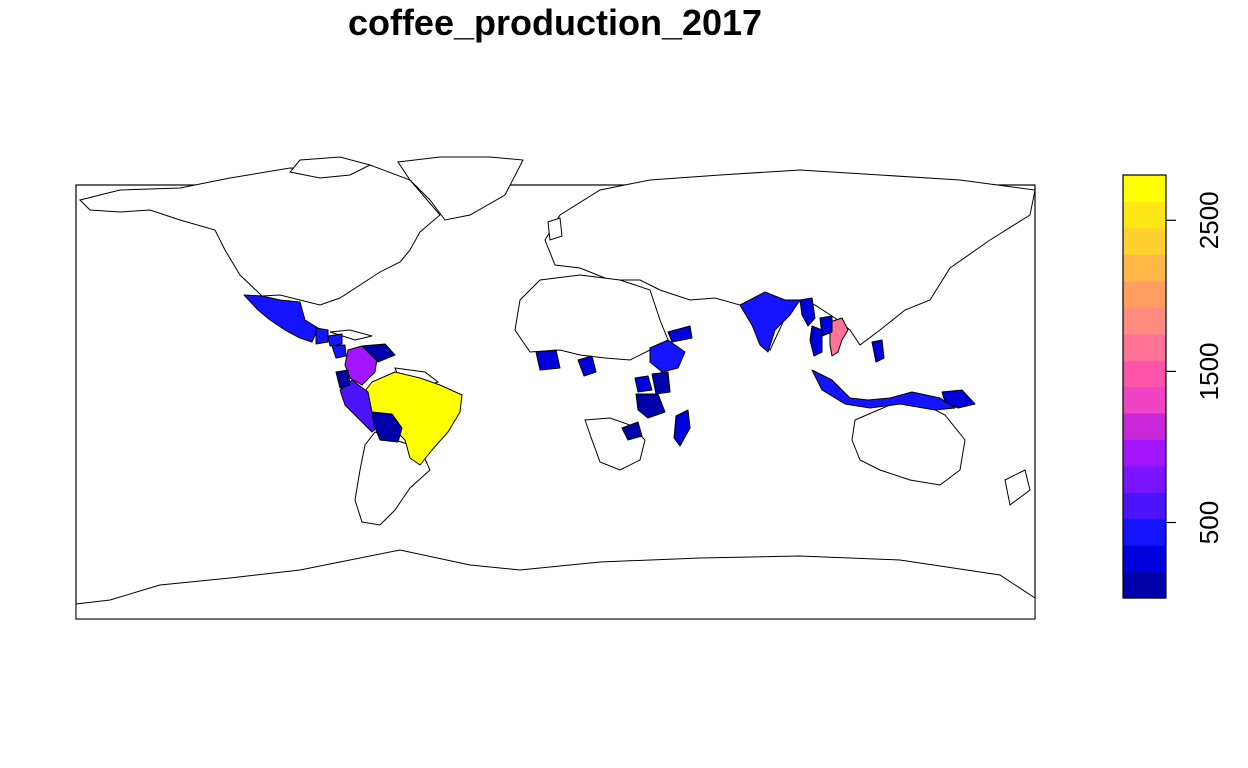 The image size is (1248, 768). What do you see at coordinates (1017, 487) in the screenshot?
I see `country-new-zealand` at bounding box center [1017, 487].